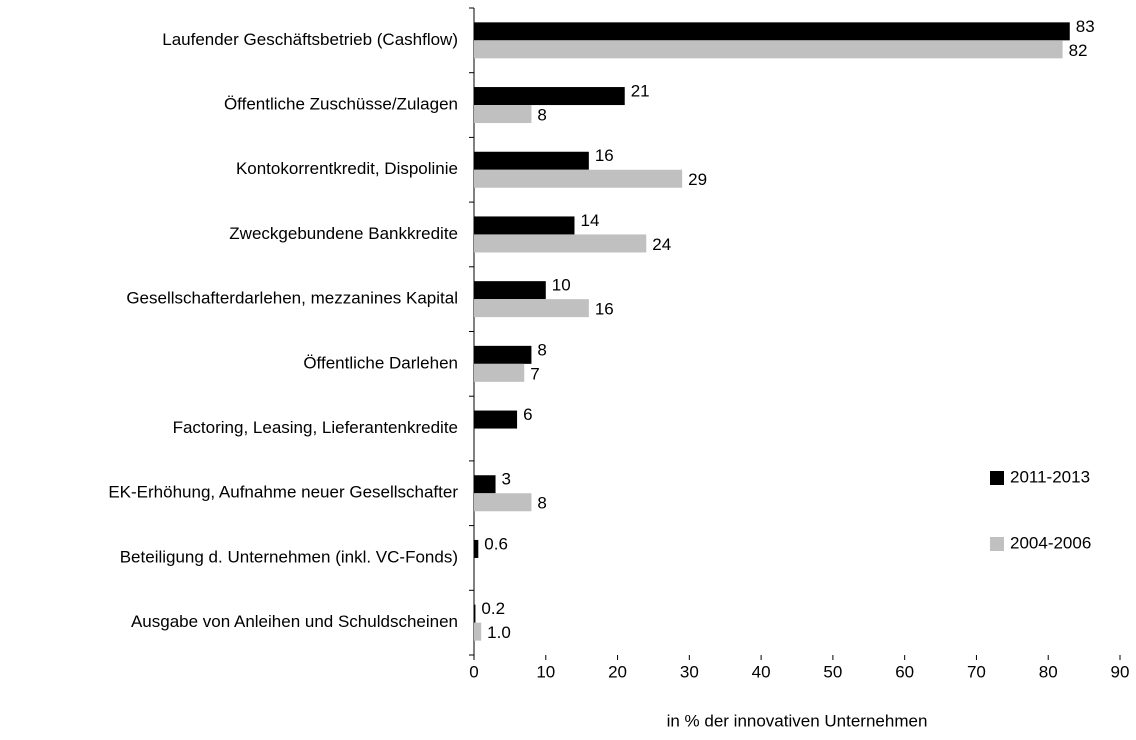 Image resolution: width=1136 pixels, height=740 pixels. I want to click on data-label: 1.0, so click(499, 632).